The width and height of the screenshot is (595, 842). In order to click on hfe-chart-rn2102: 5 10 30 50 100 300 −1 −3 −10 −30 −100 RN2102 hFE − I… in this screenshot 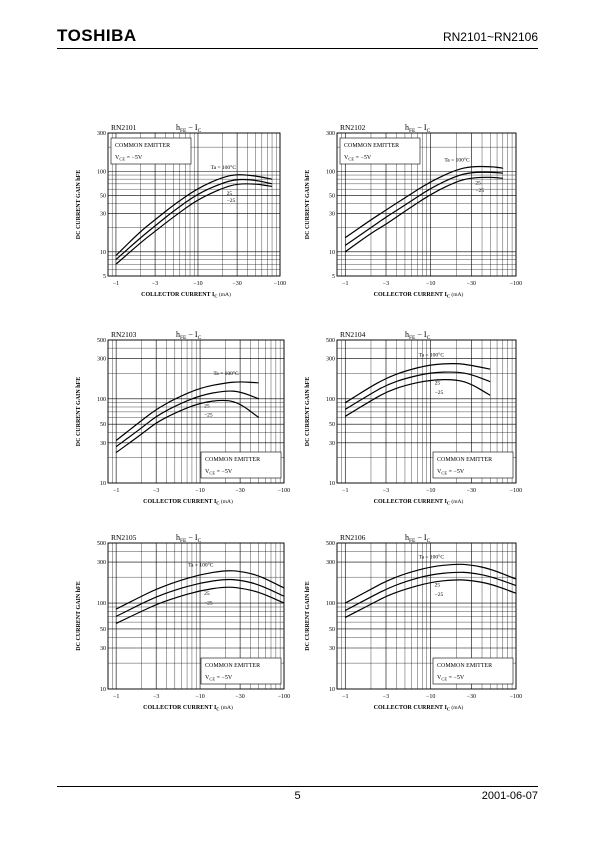, I will do `click(413, 211)`.